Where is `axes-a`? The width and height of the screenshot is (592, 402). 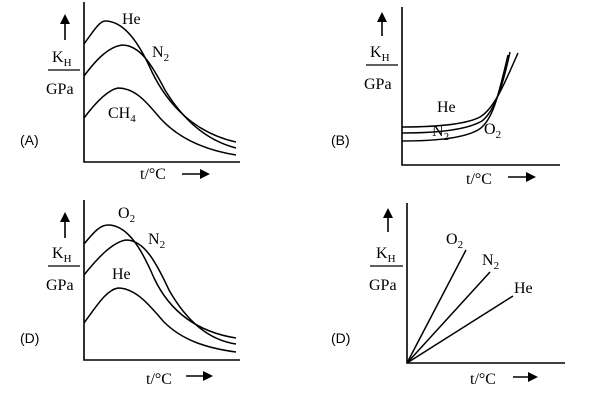
axes-a is located at coordinates (161, 82).